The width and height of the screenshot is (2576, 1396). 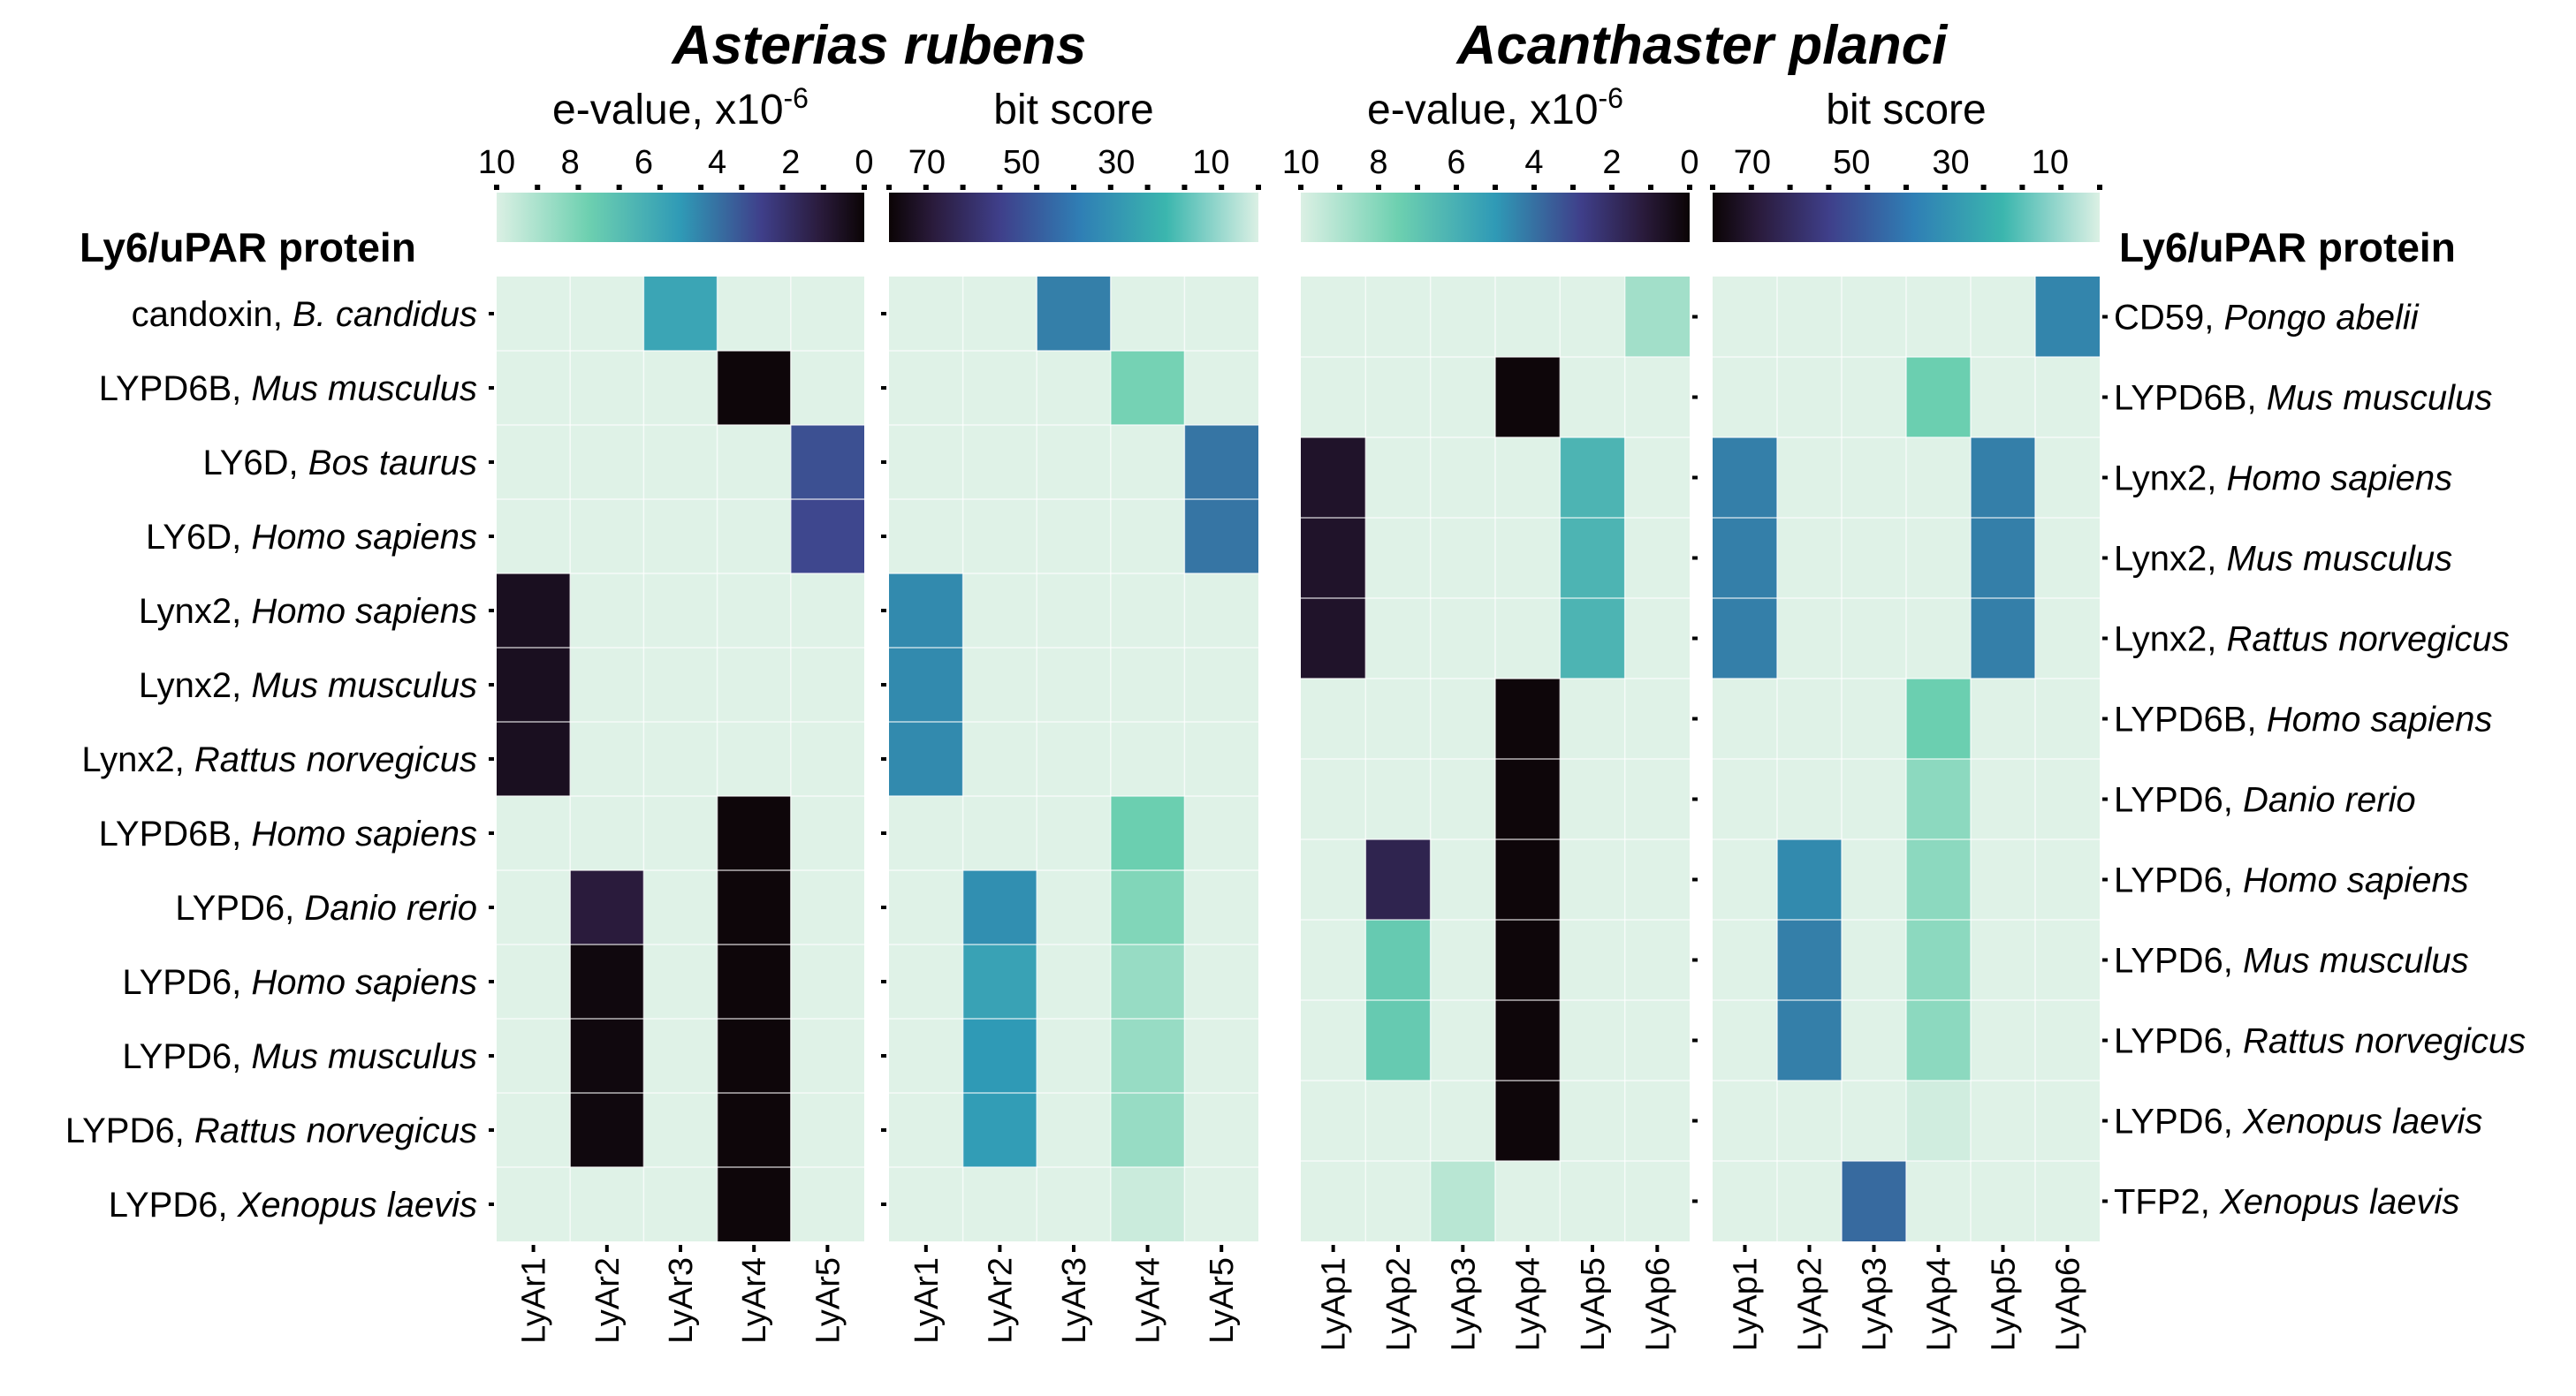 I want to click on protein-name: Lynx2,, so click(x=195, y=685).